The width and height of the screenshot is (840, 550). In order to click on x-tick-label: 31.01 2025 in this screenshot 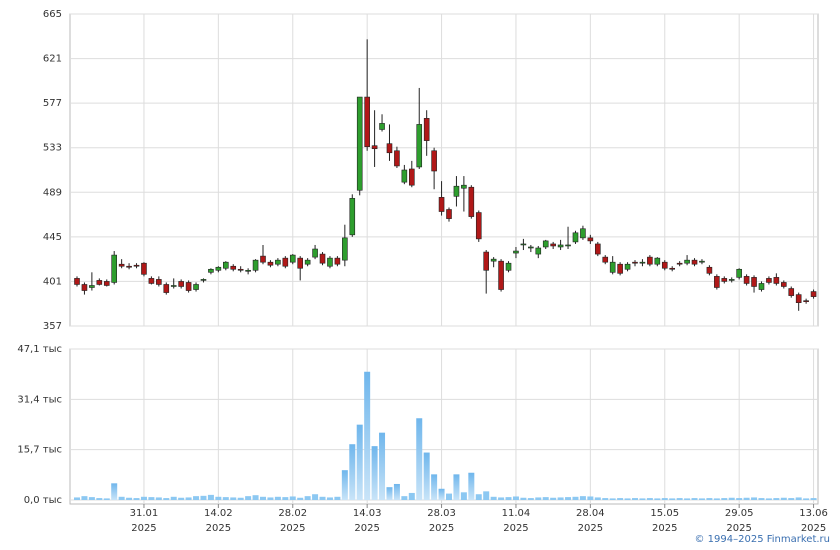, I will do `click(144, 521)`.